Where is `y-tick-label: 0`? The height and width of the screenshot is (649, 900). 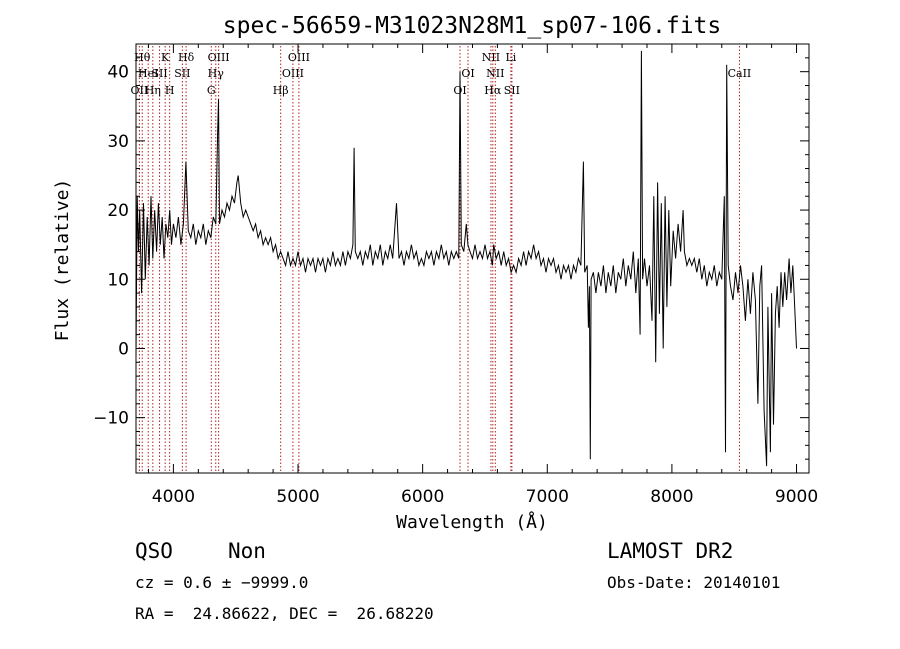
y-tick-label: 0 is located at coordinates (123, 349).